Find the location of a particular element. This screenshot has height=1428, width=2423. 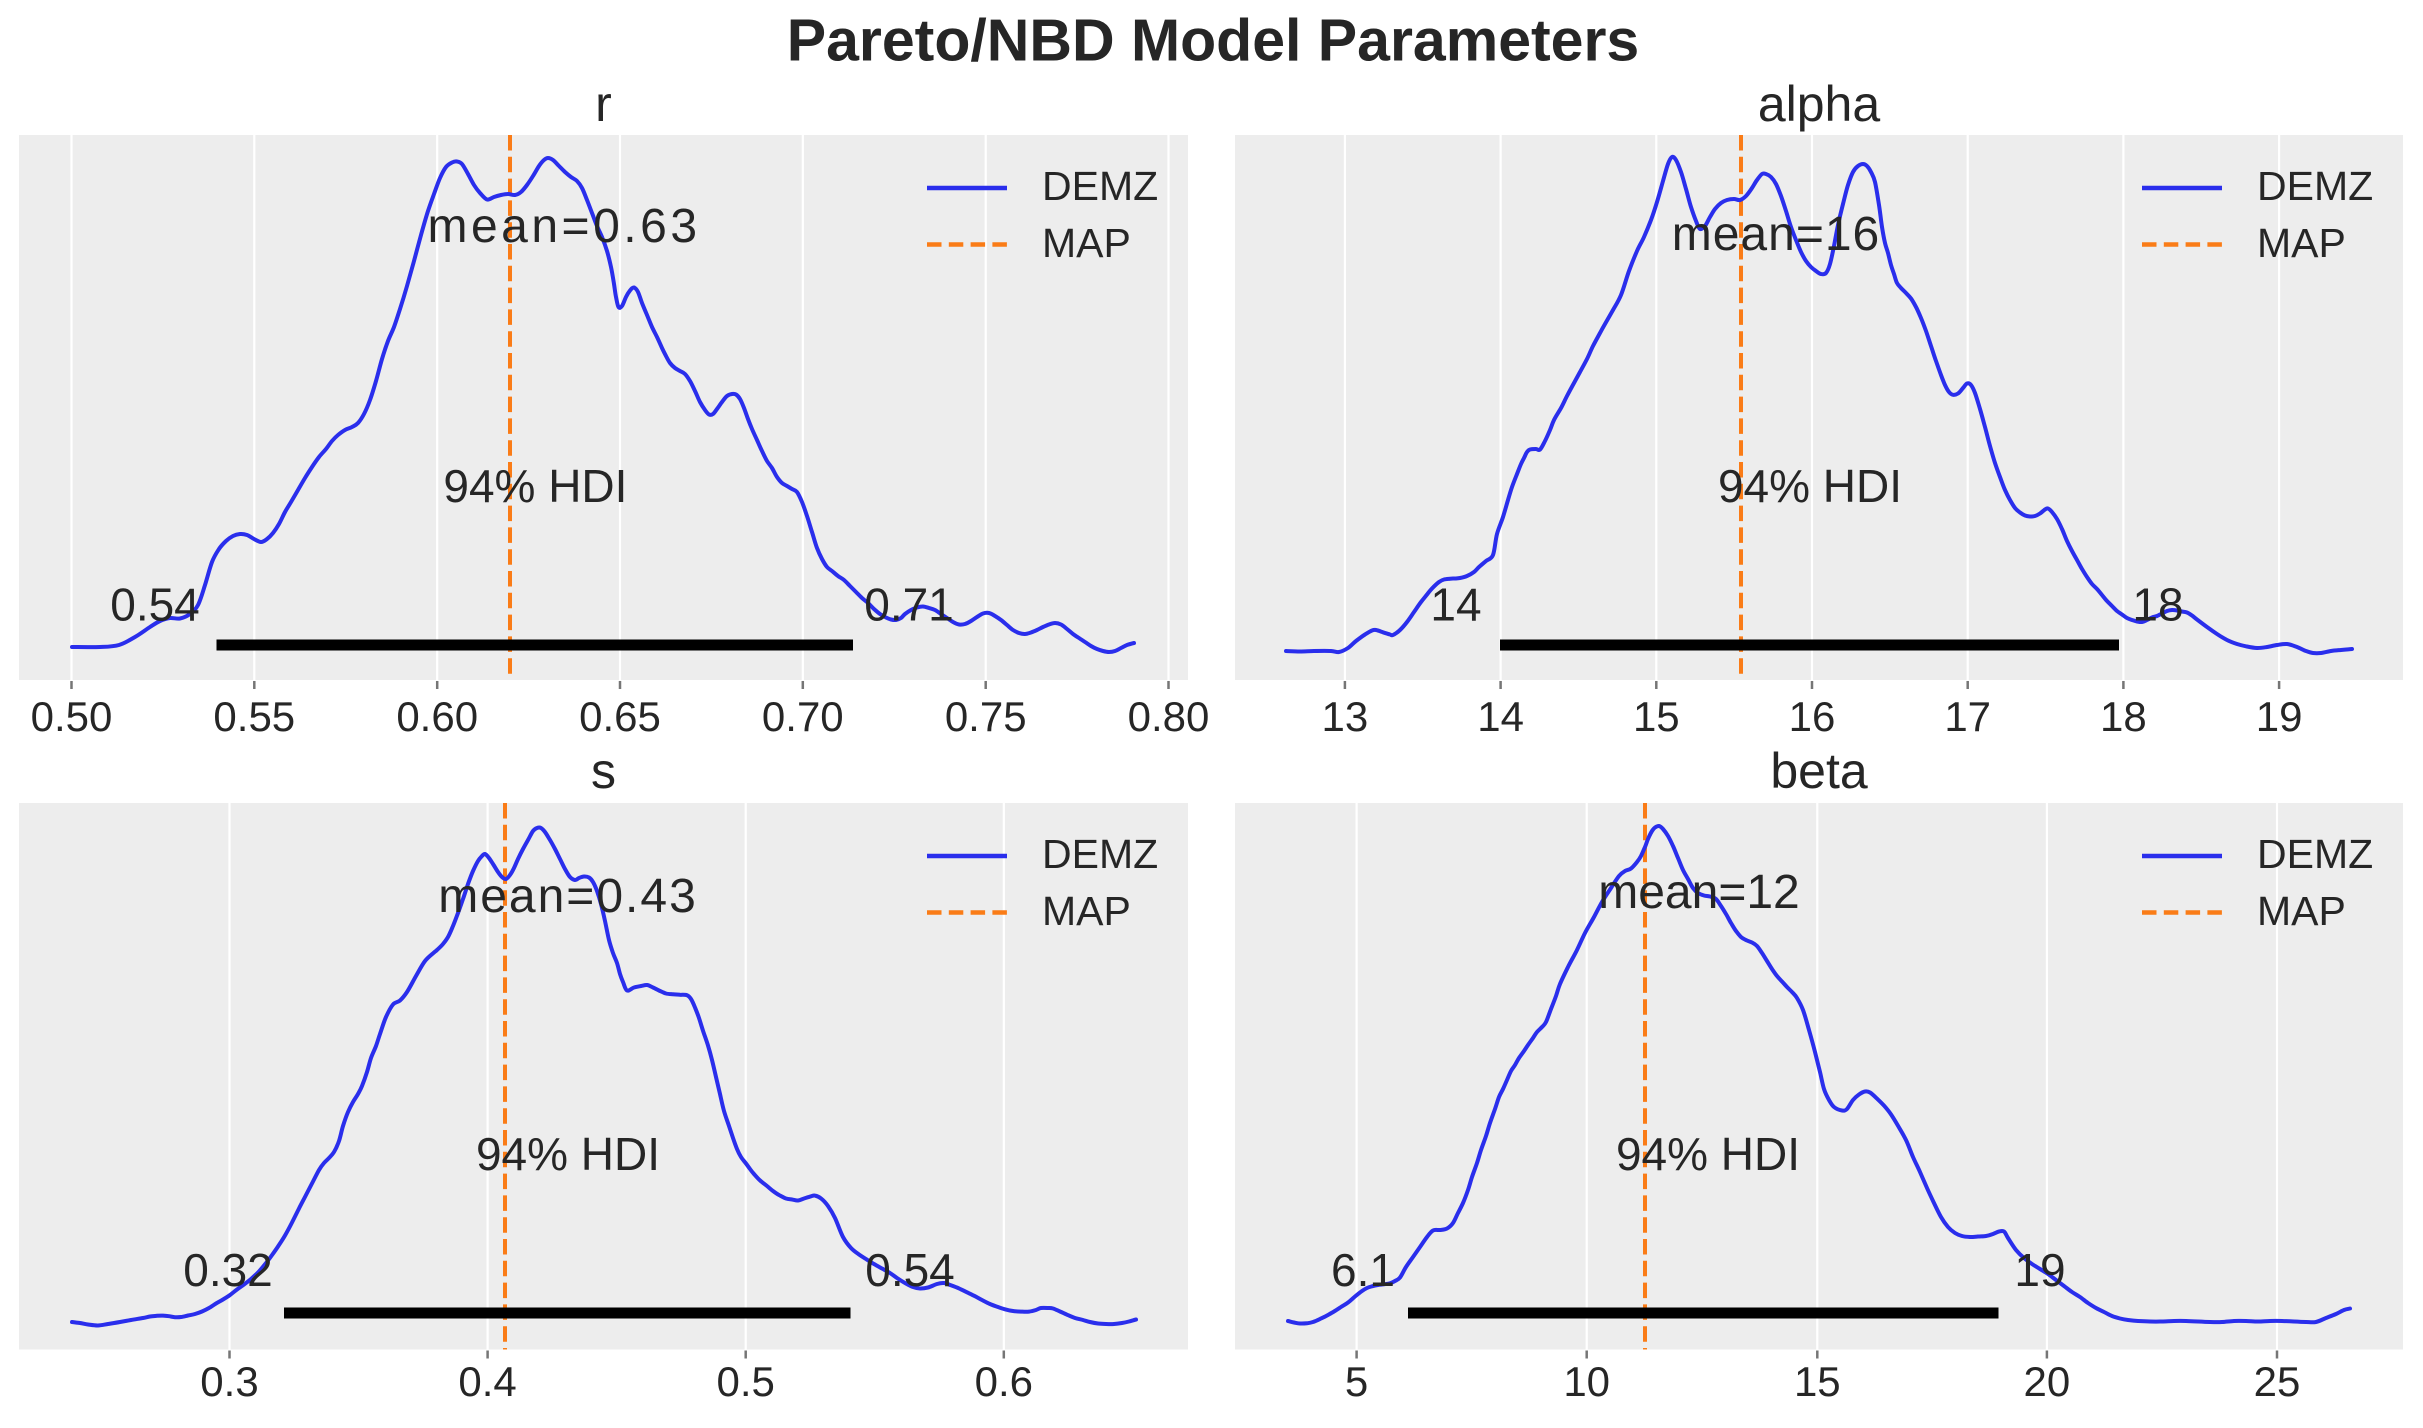

svg-text: 0.80 is located at coordinates (1169, 716).